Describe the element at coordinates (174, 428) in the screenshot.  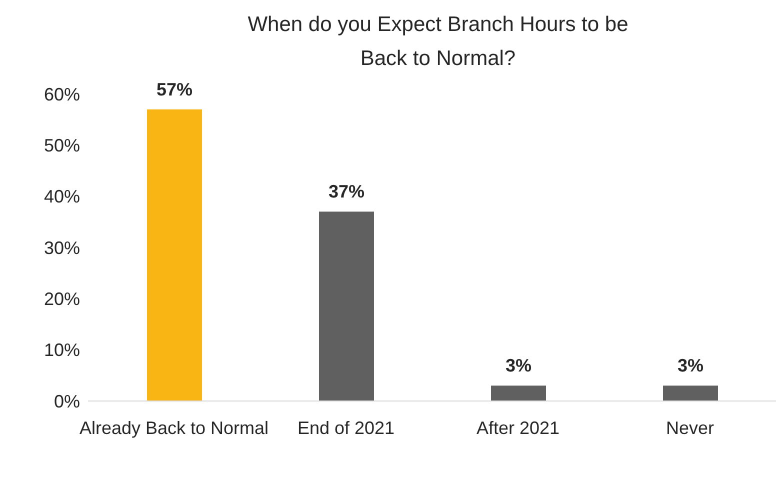
I see `x-tick-label: Already Back to Normal` at that location.